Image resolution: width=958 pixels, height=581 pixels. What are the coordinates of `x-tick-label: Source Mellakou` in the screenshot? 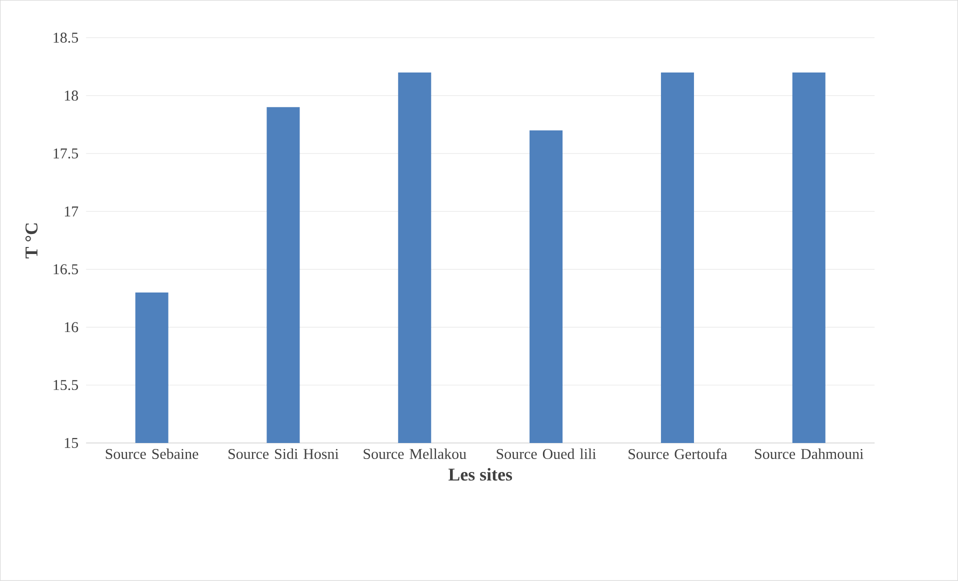 It's located at (415, 454).